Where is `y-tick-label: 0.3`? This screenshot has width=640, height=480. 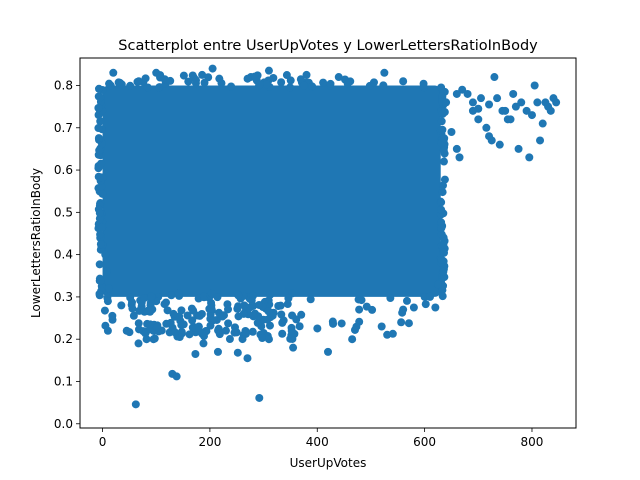
y-tick-label: 0.3 is located at coordinates (63, 297).